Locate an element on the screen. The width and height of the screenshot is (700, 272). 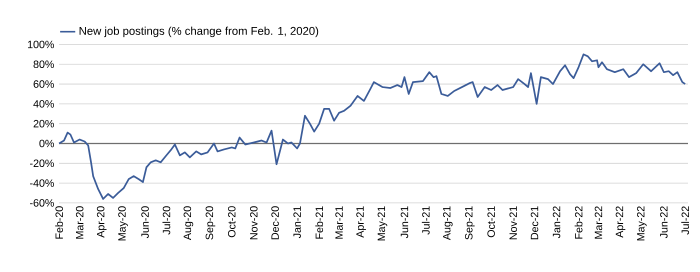
y-tick-label: -40% is located at coordinates (42, 183).